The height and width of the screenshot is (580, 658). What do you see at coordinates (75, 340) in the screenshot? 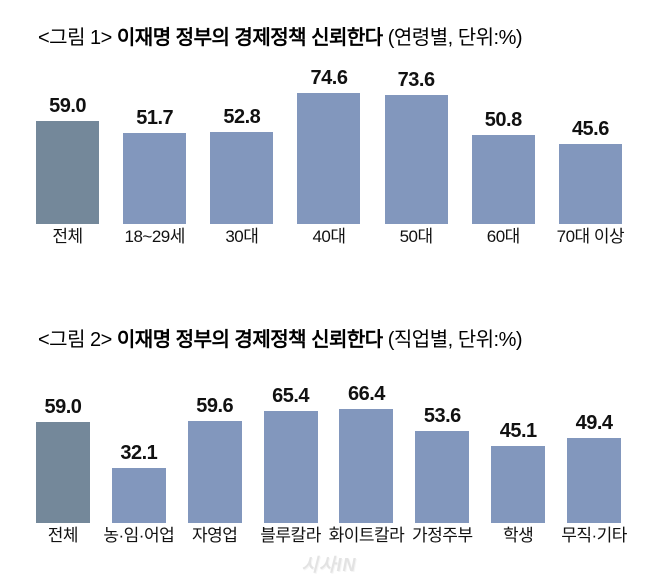
I see `chart2-title-figure-number: <그림 2>` at bounding box center [75, 340].